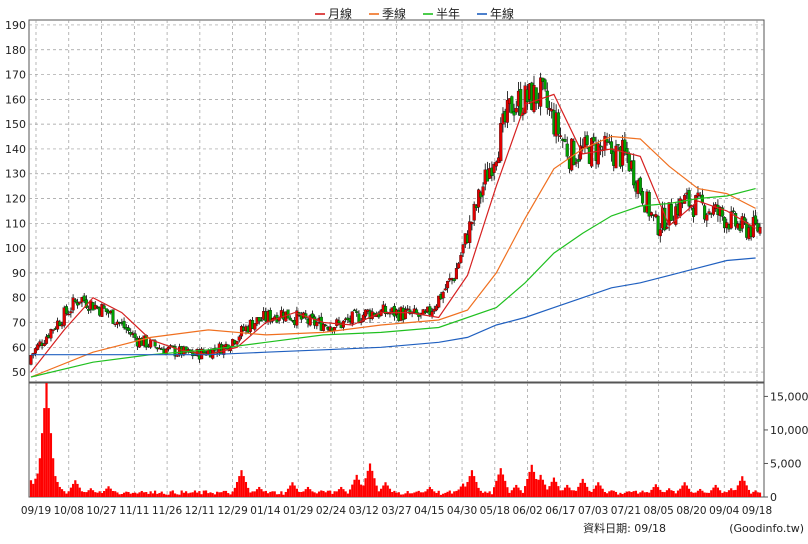 The width and height of the screenshot is (808, 544). Describe the element at coordinates (626, 511) in the screenshot. I see `x-tick-label-18: 07/21` at that location.